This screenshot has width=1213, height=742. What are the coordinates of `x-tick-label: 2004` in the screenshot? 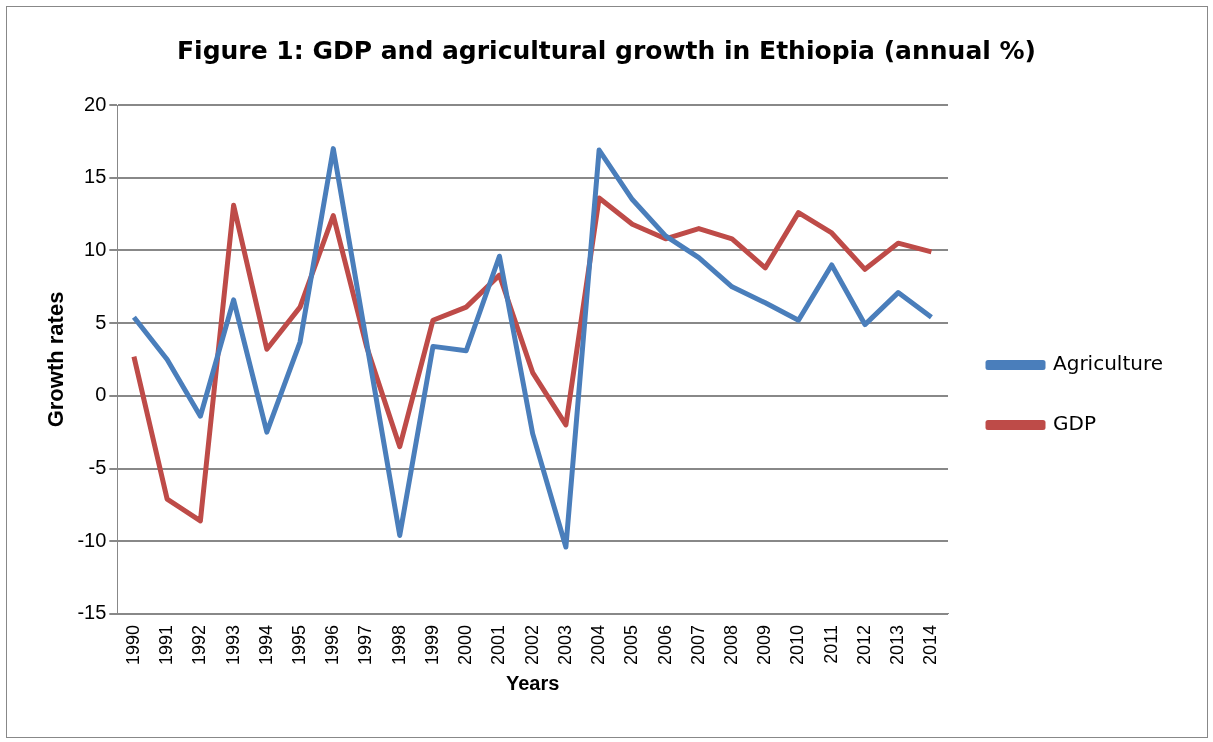 It's located at (598, 644).